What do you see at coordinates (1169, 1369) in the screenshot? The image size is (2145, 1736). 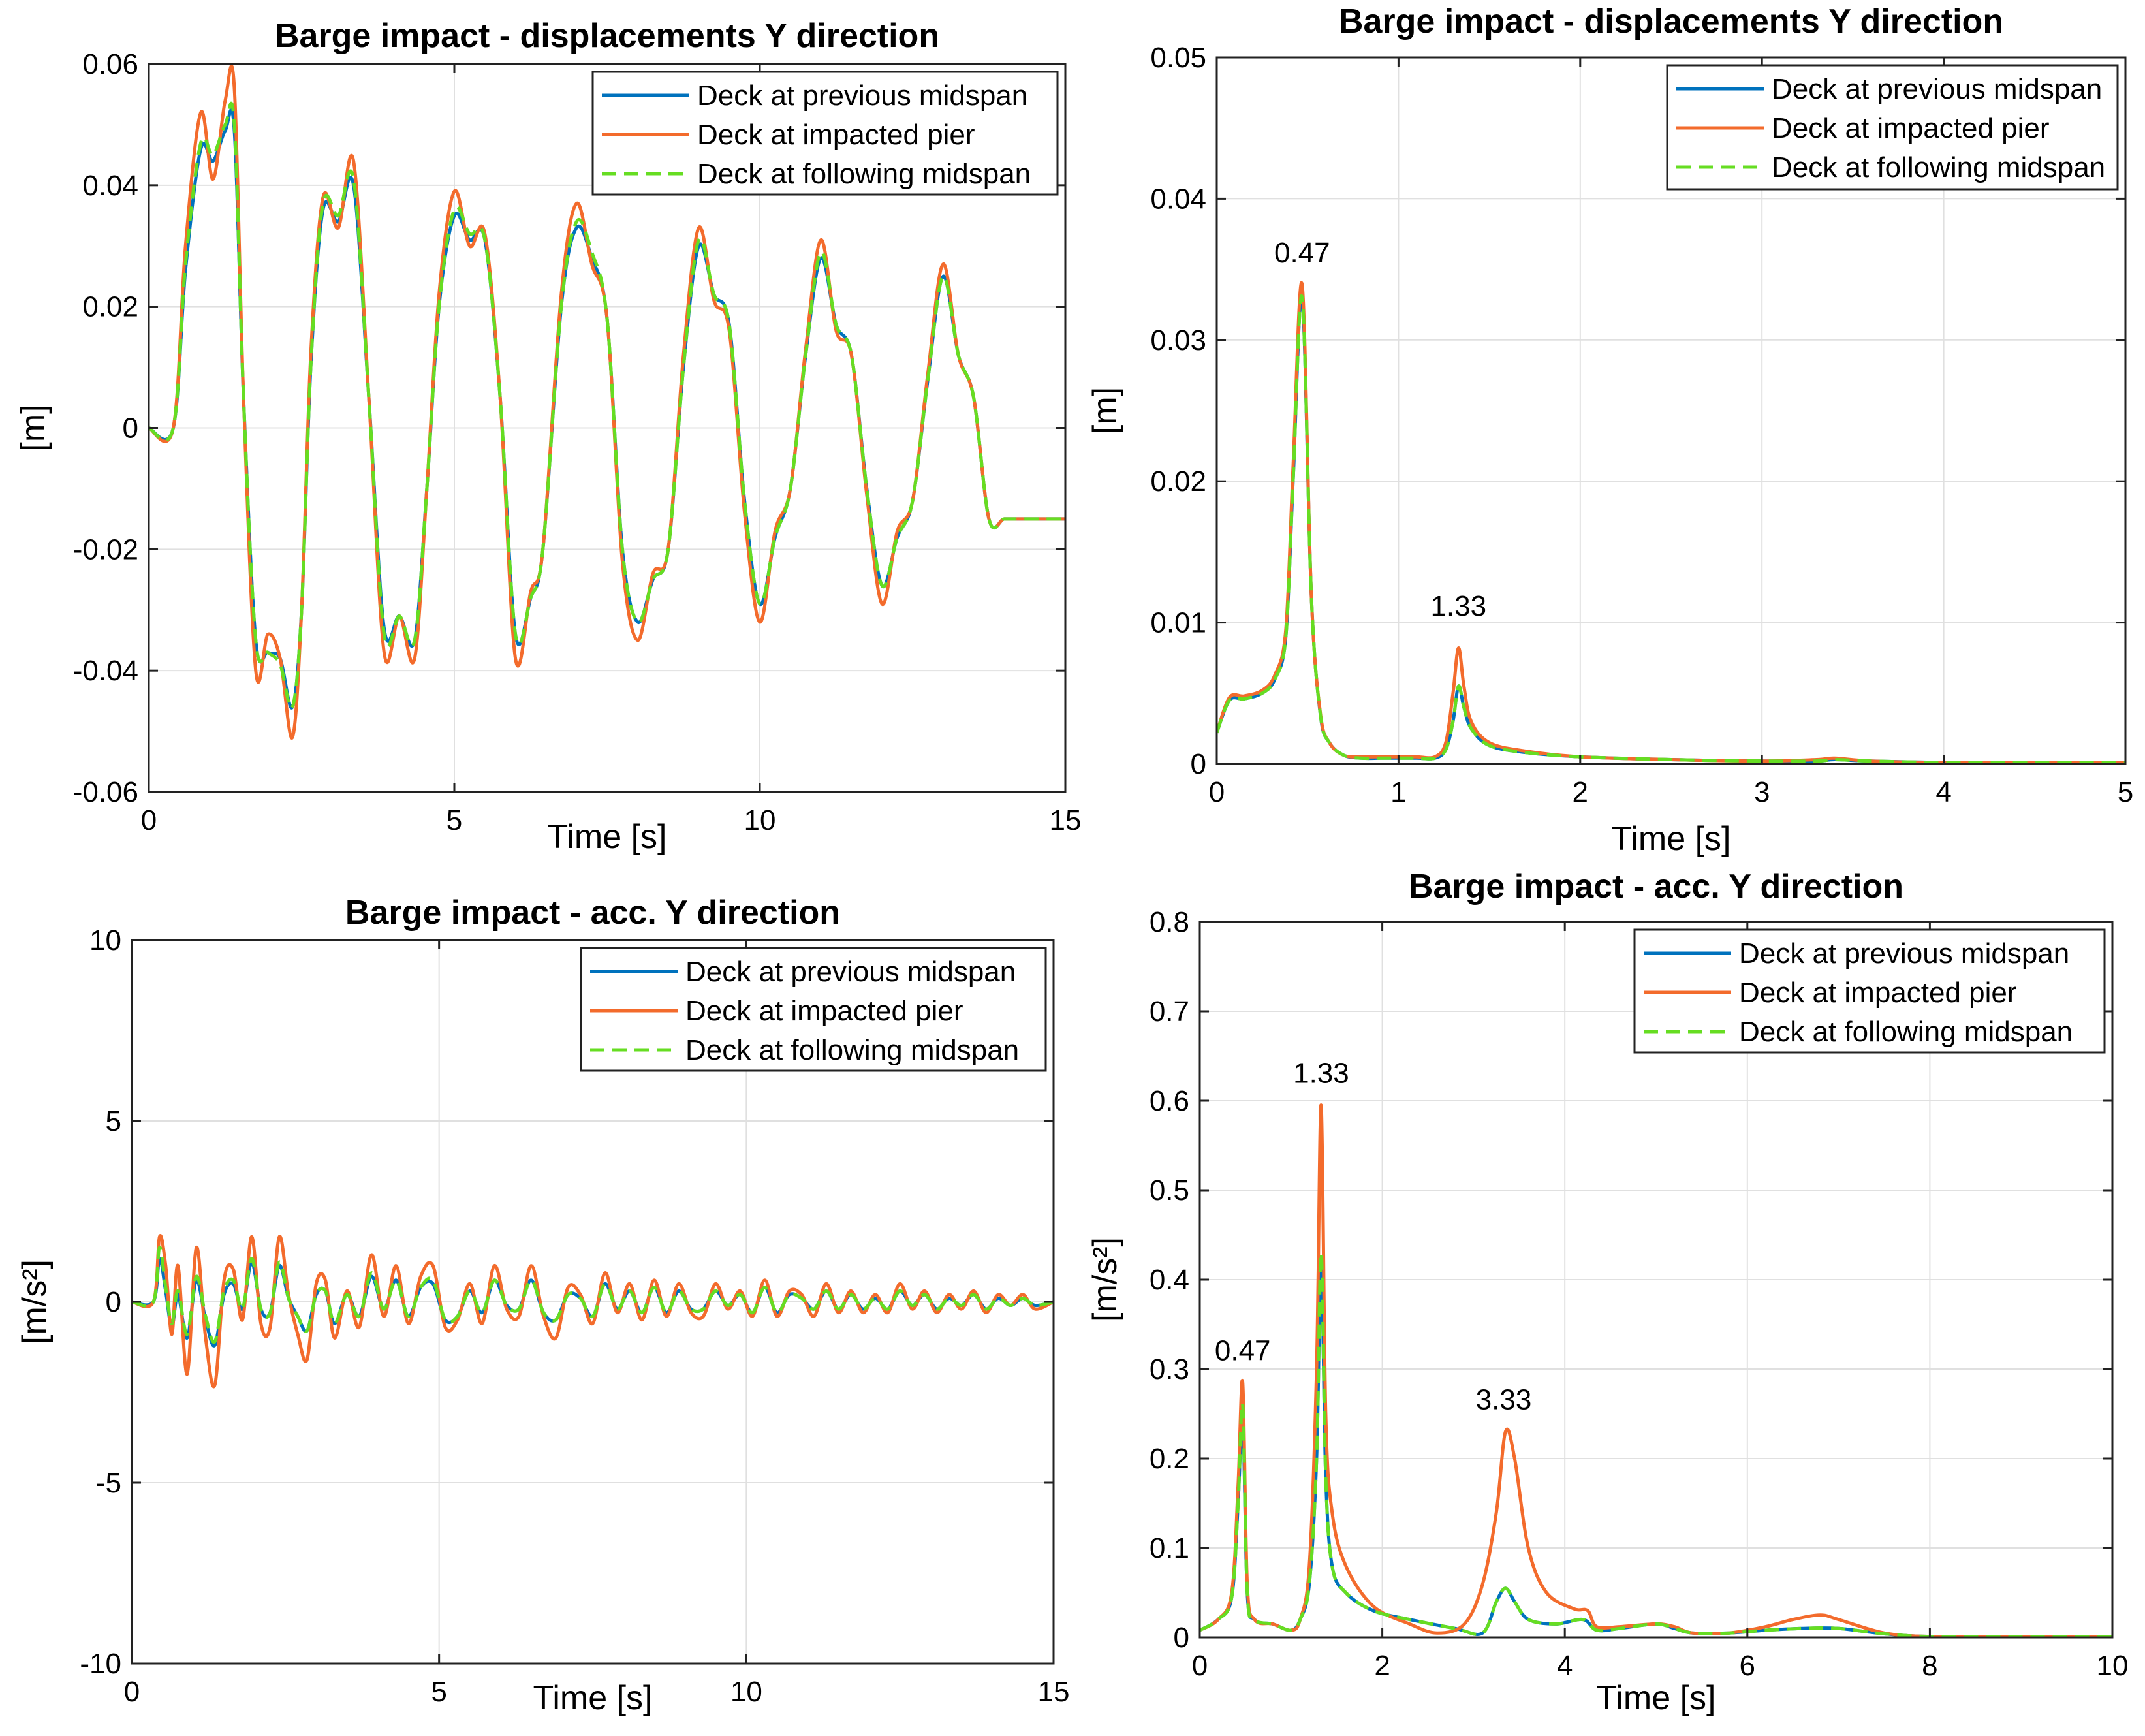 I see `y-tick-label: 0.3` at bounding box center [1169, 1369].